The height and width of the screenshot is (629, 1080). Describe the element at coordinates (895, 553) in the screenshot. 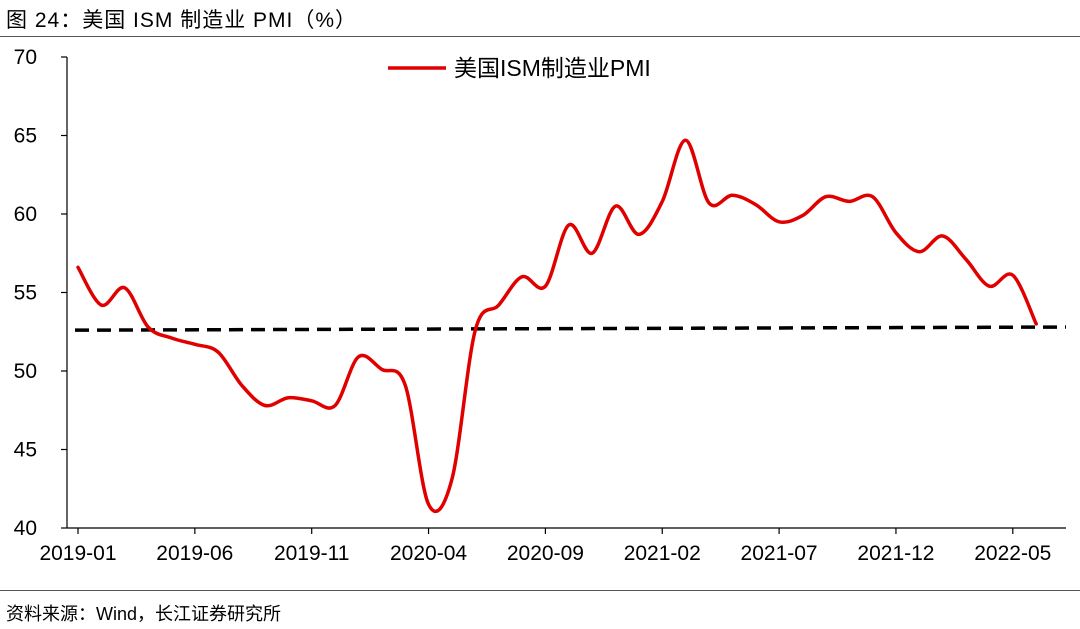

I see `x-tick-label: 2021-12` at that location.